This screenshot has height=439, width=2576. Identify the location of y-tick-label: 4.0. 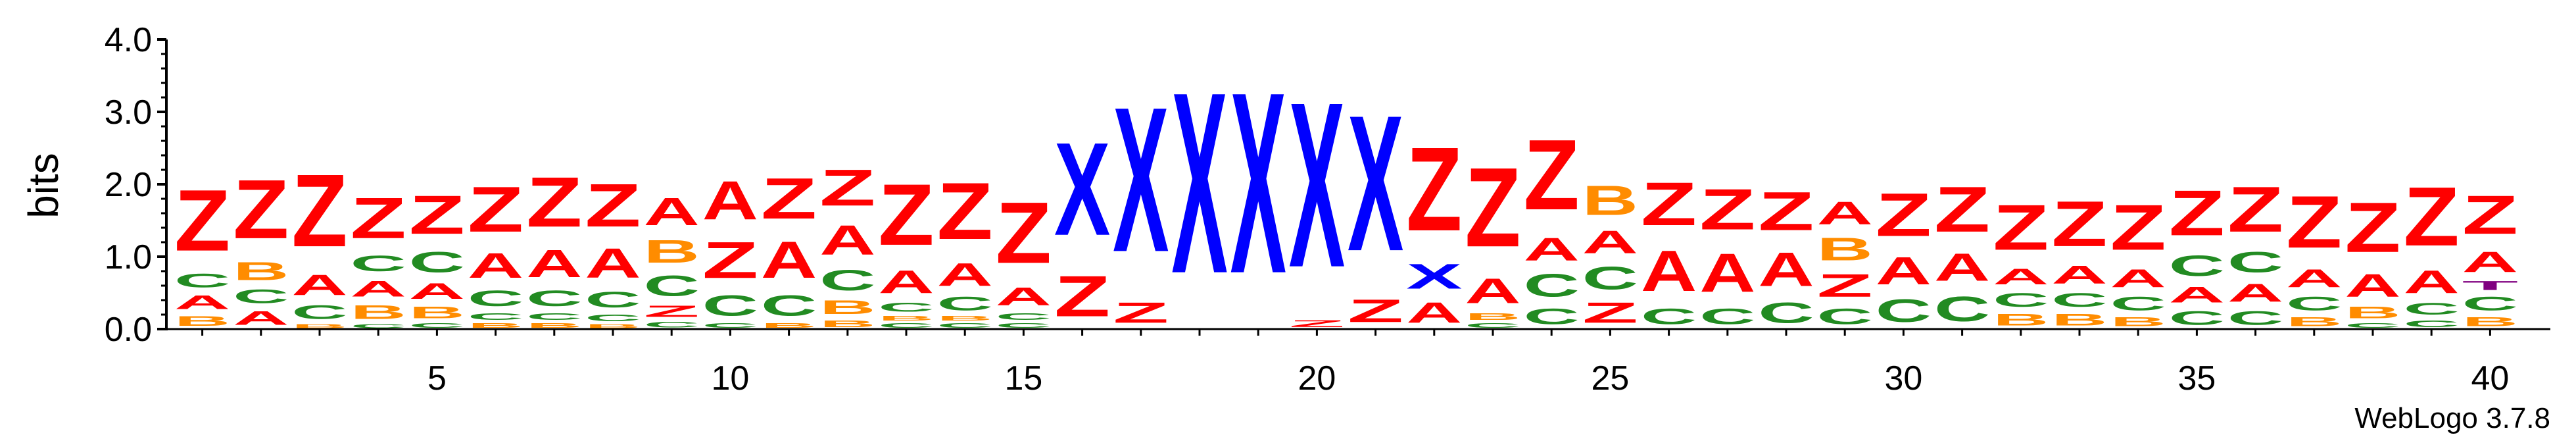
(128, 40).